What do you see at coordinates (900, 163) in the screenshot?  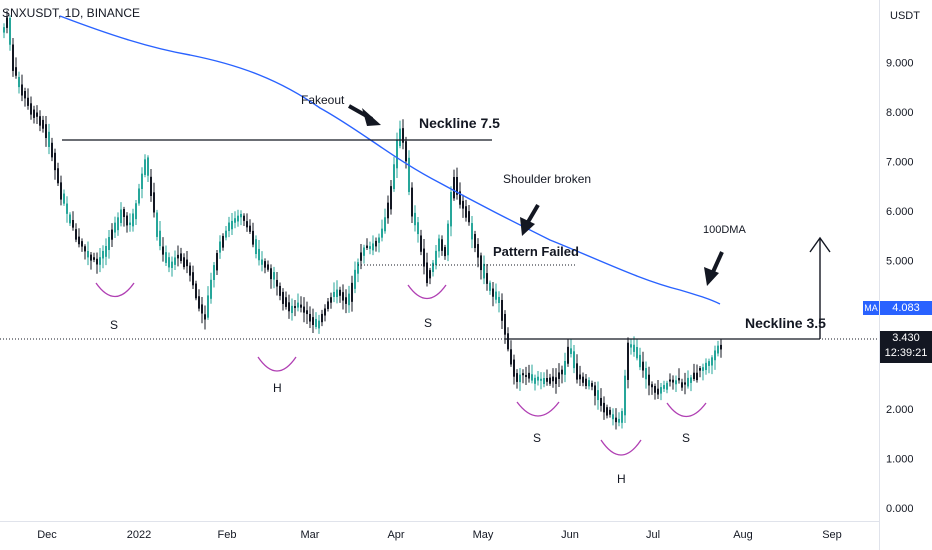 I see `price-tick-label: 7.000` at bounding box center [900, 163].